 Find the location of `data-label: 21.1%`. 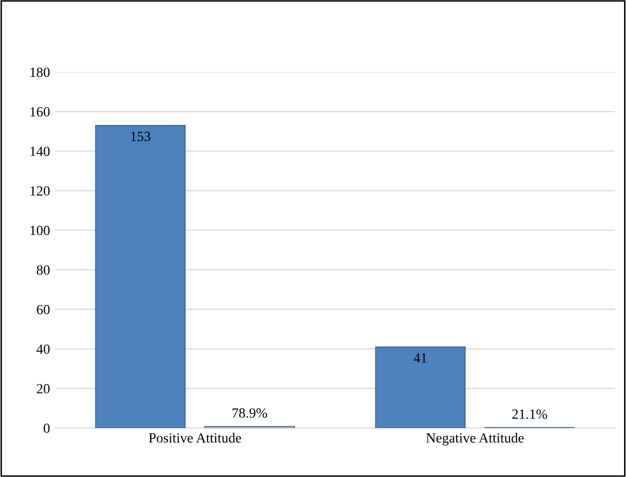

data-label: 21.1% is located at coordinates (530, 414).